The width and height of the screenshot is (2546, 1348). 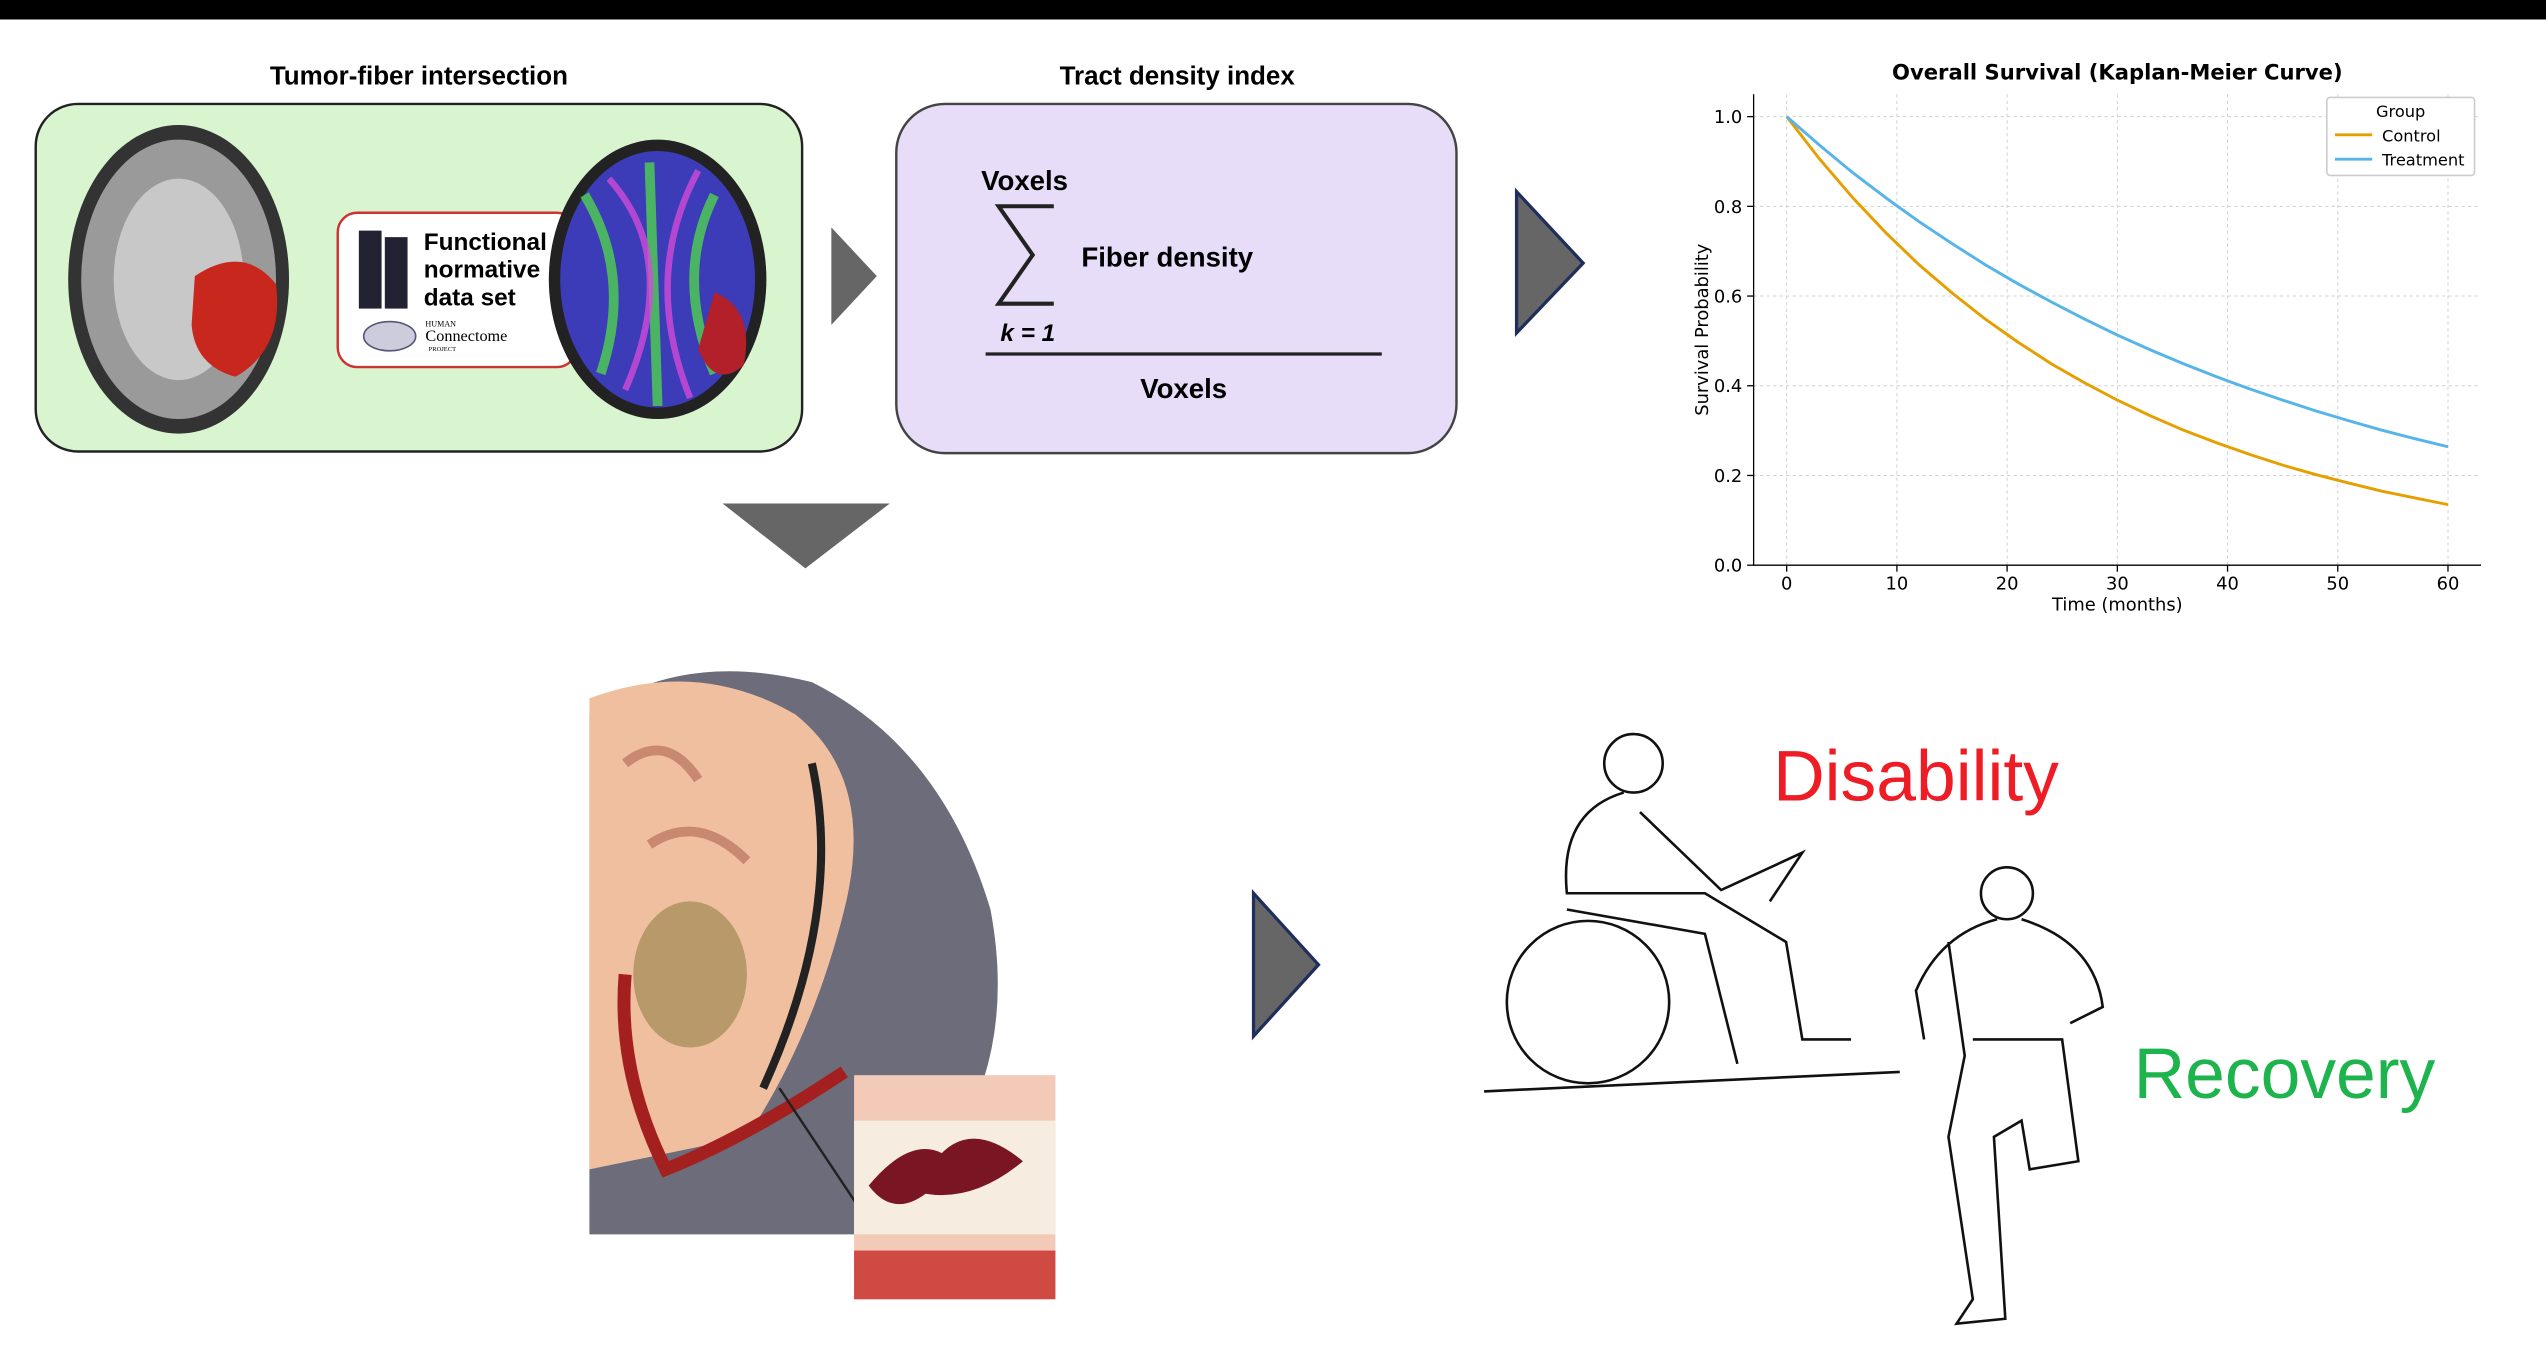 I want to click on axes, so click(x=2117, y=330).